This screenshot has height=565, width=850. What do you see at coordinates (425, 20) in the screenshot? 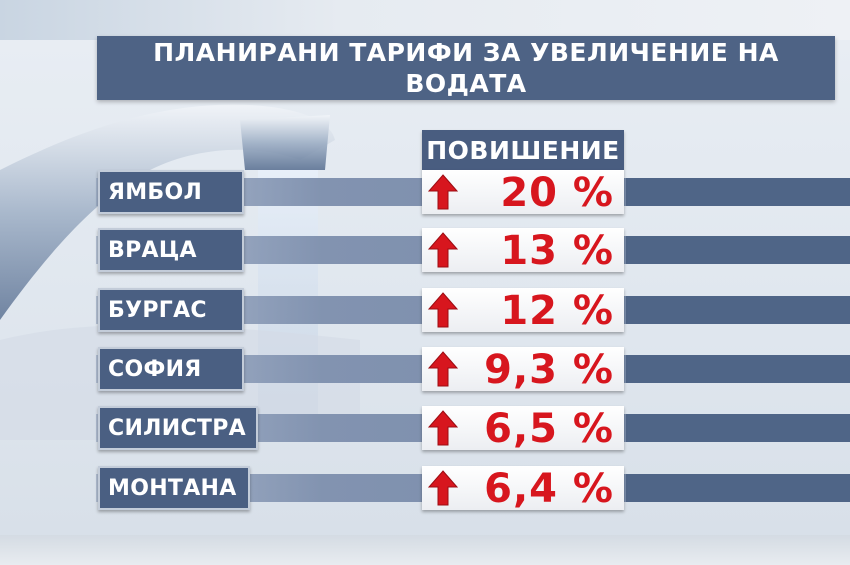
I see `background-top` at bounding box center [425, 20].